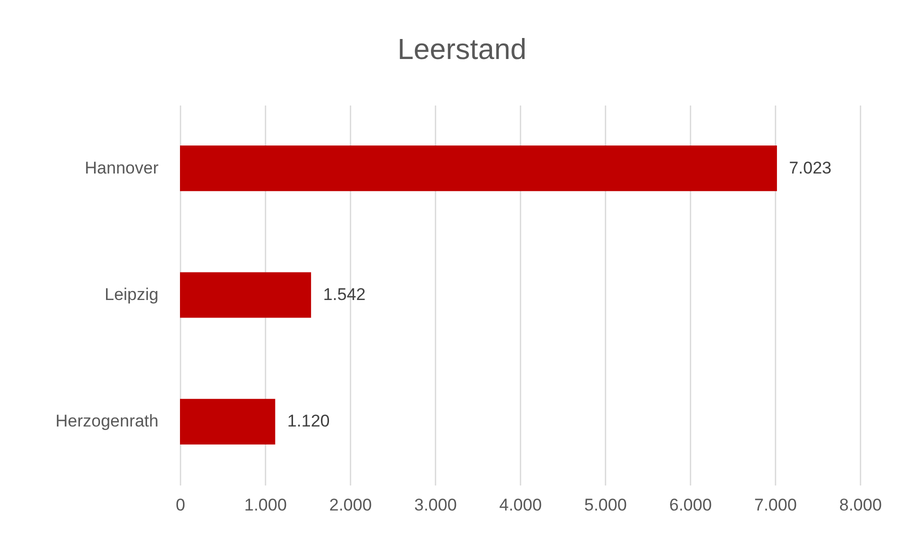  What do you see at coordinates (131, 294) in the screenshot?
I see `y-tick-label: Leipzig` at bounding box center [131, 294].